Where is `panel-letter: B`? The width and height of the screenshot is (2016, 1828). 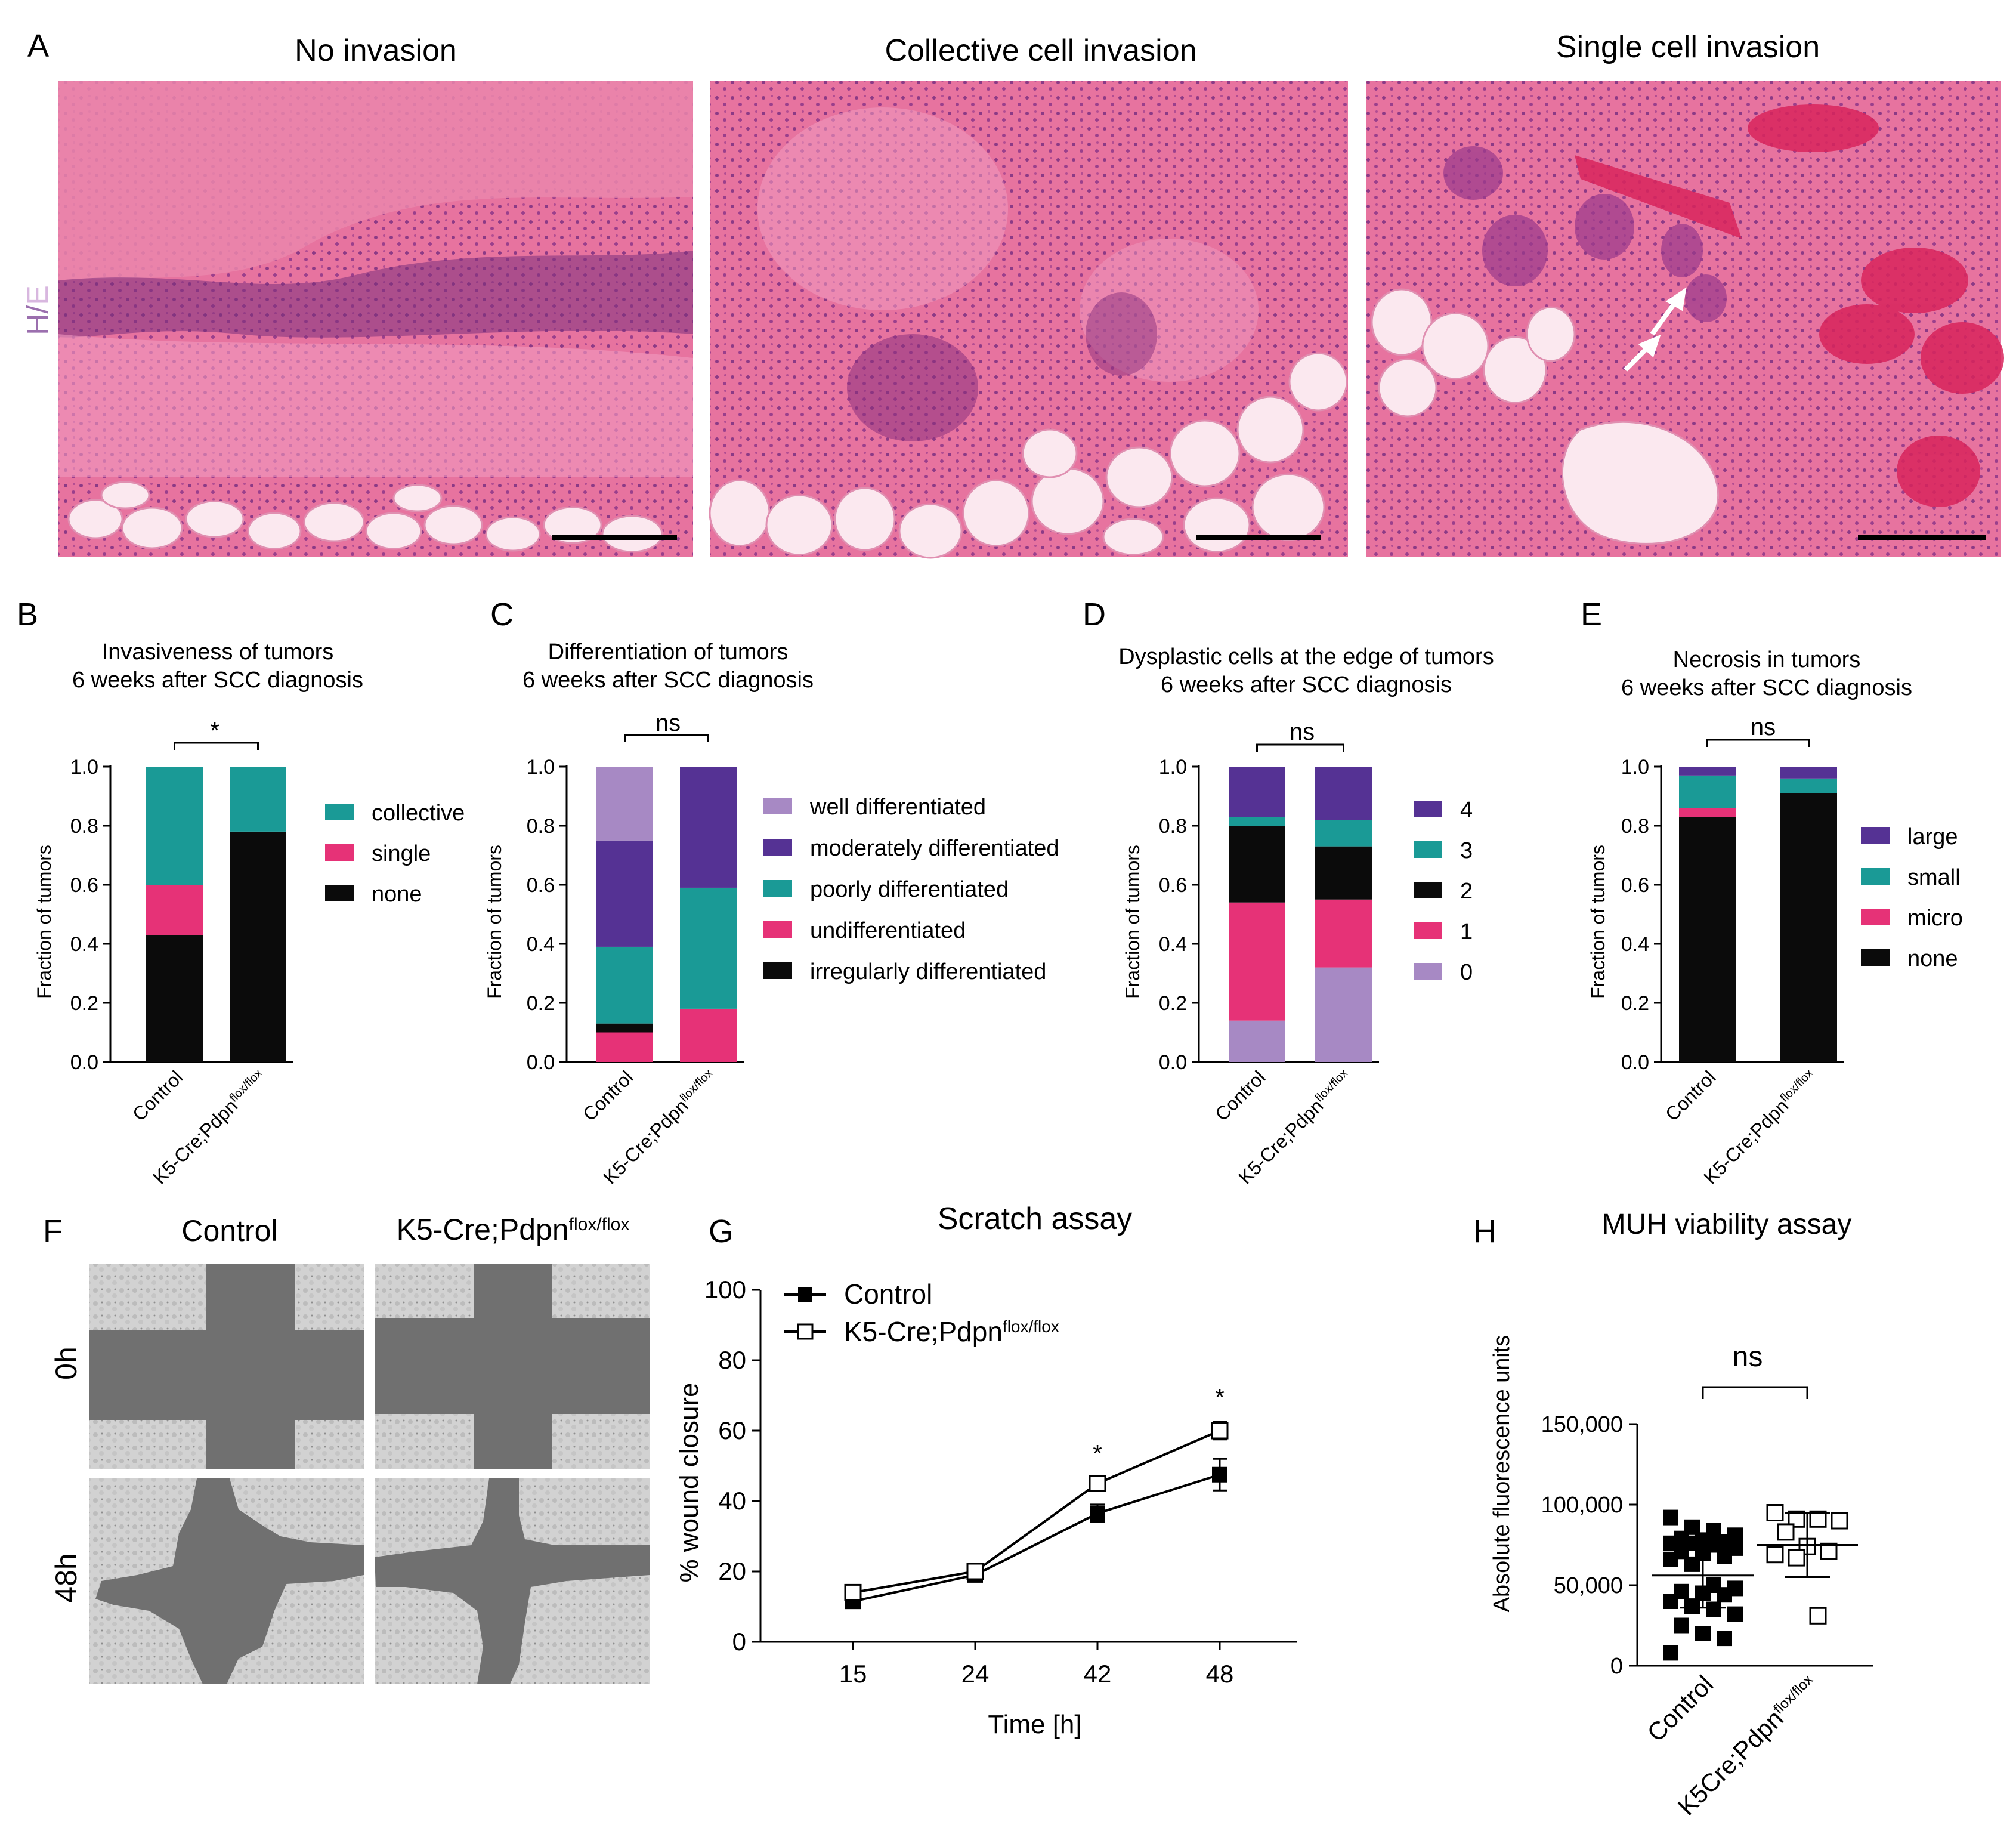
panel-letter: B is located at coordinates (27, 614).